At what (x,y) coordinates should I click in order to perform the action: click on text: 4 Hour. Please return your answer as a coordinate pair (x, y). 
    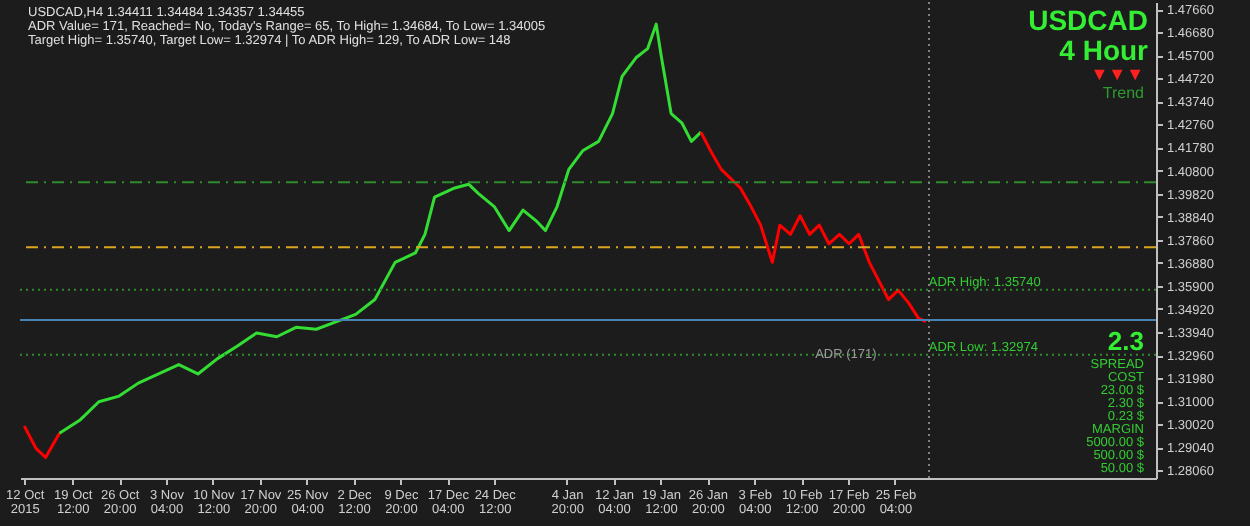
    Looking at the image, I should click on (1104, 50).